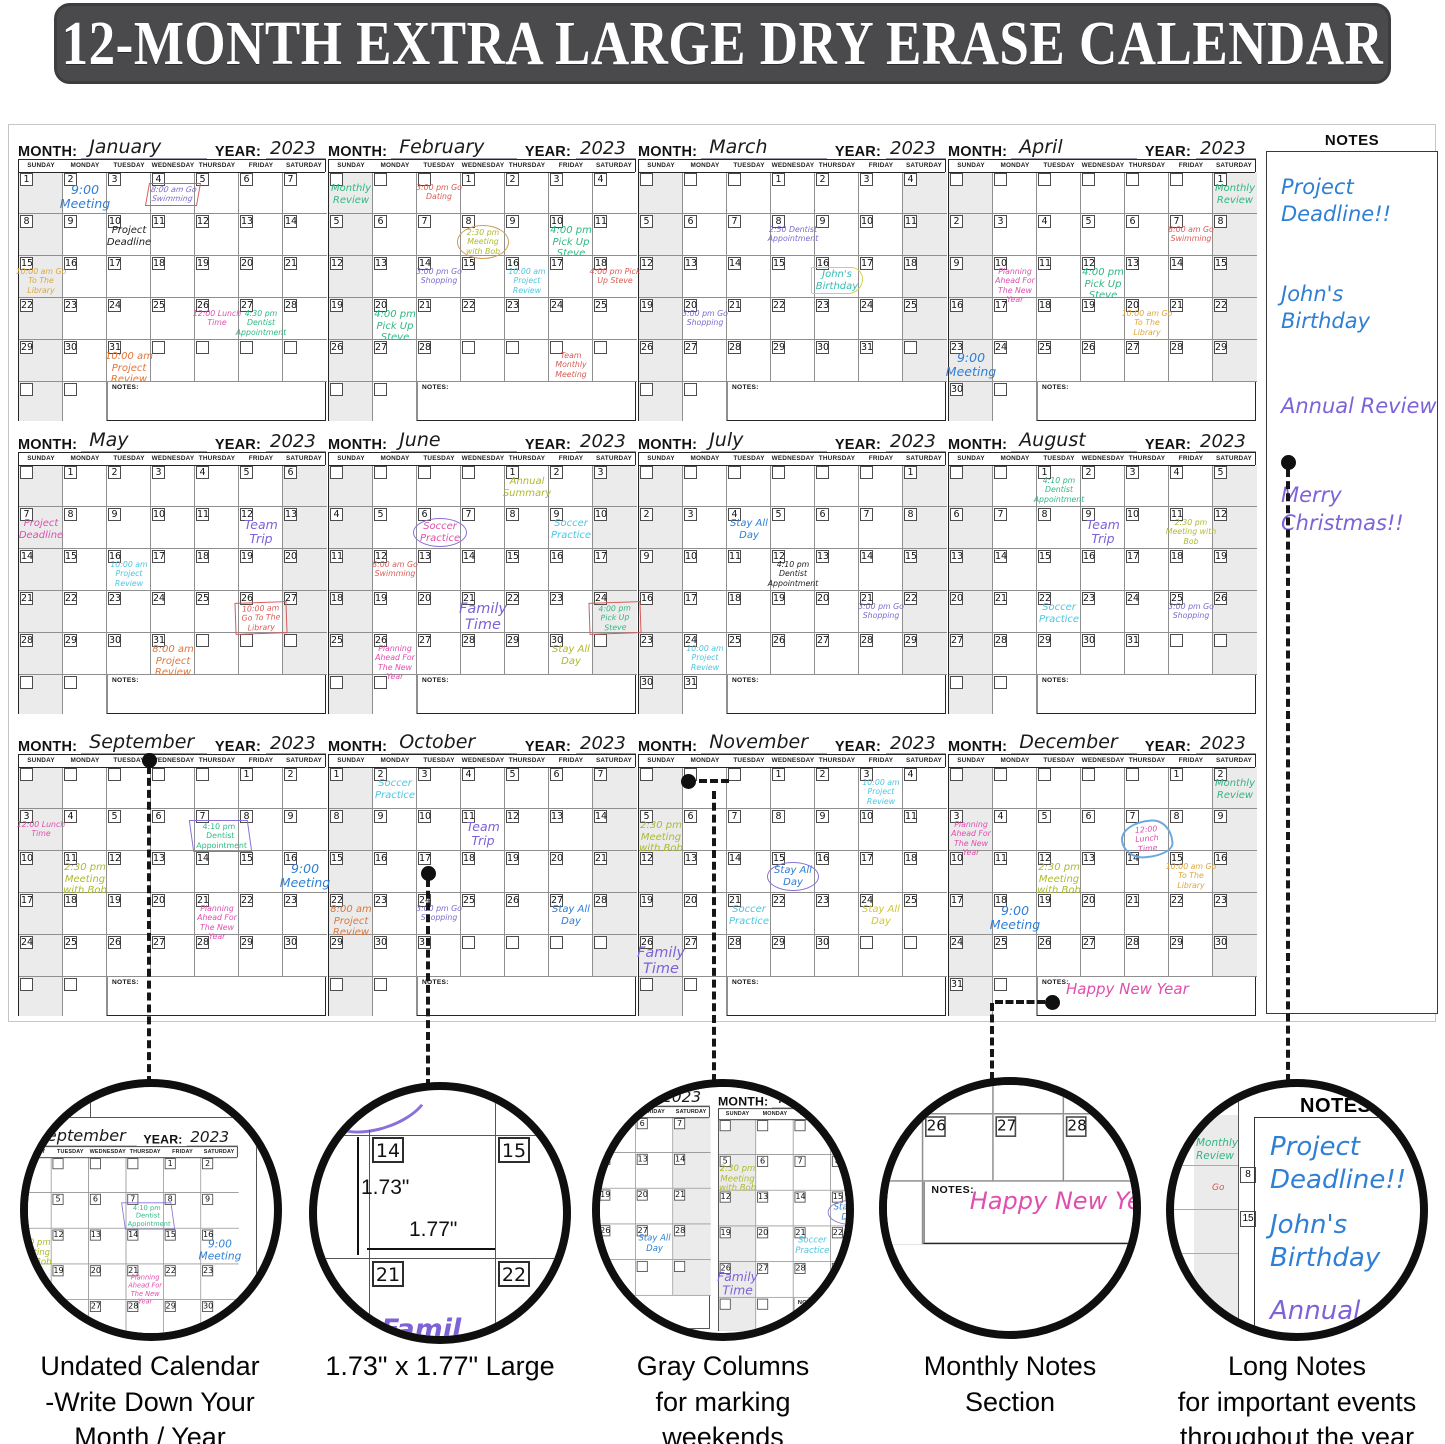 This screenshot has width=1445, height=1444. I want to click on date-box: 11, so click(336, 556).